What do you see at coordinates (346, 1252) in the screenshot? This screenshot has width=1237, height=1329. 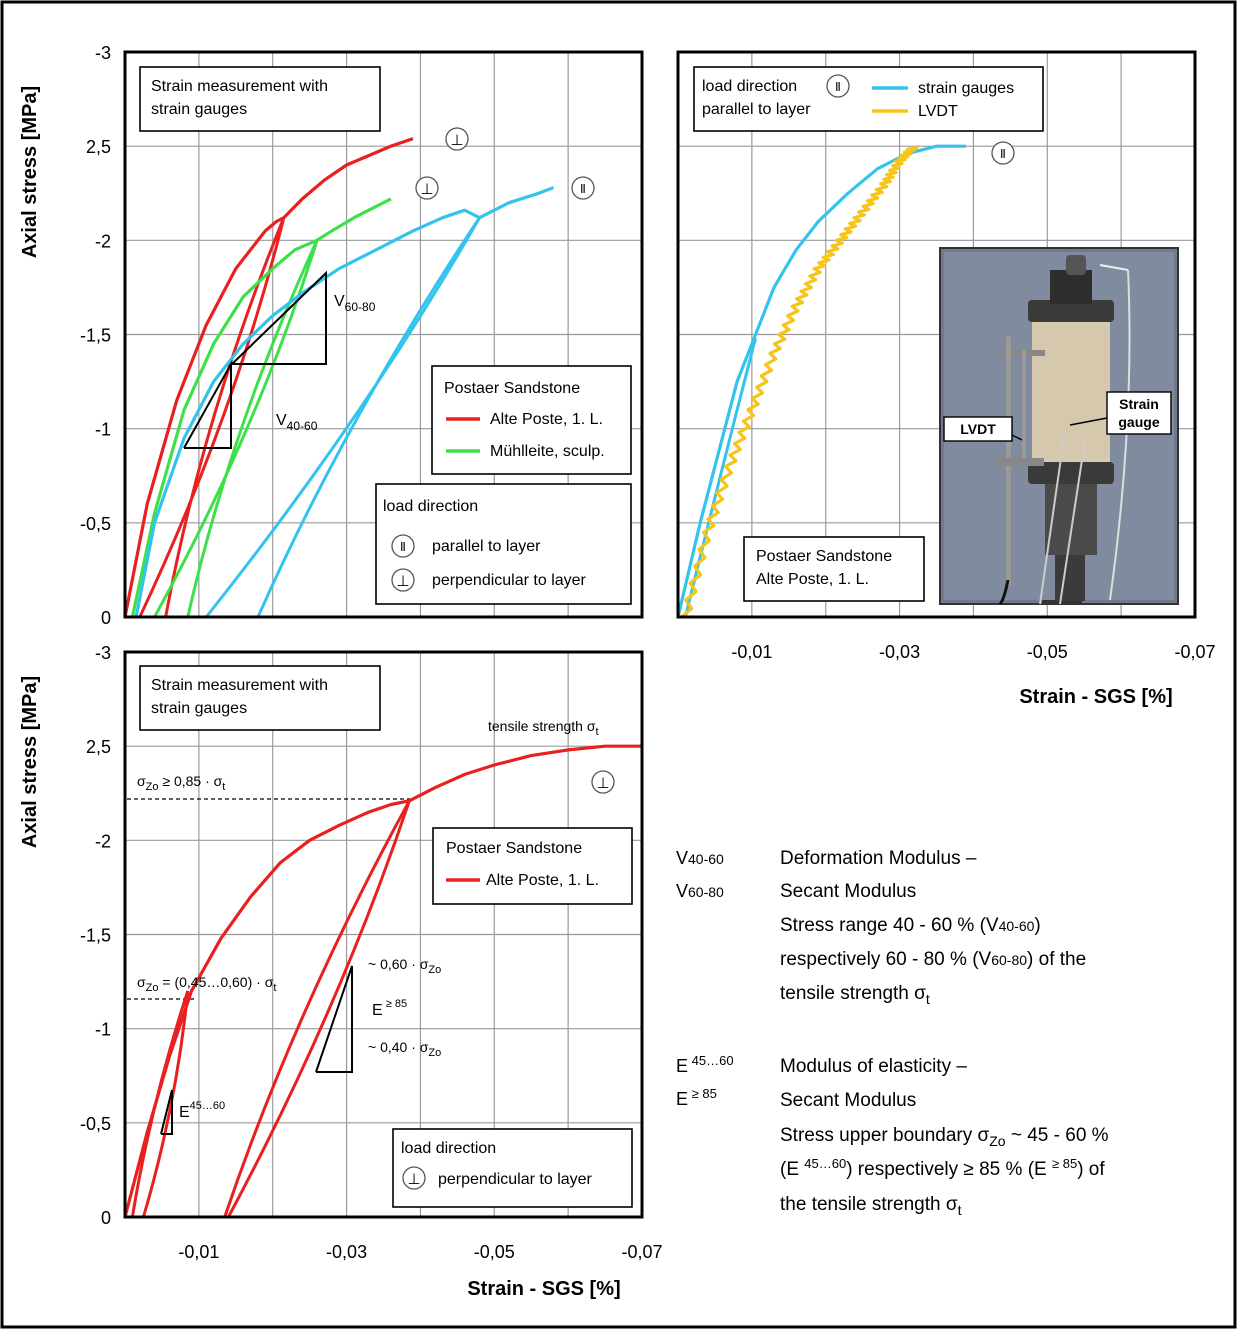 I see `x-tick-label: -0,03` at bounding box center [346, 1252].